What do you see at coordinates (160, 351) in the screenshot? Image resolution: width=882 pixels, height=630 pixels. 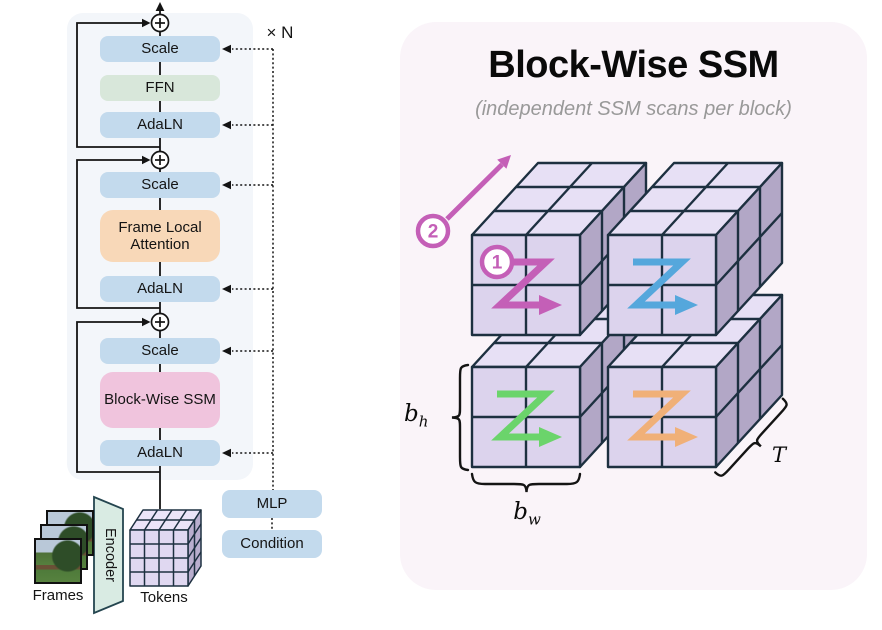 I see `scale-box-bottom: Scale` at bounding box center [160, 351].